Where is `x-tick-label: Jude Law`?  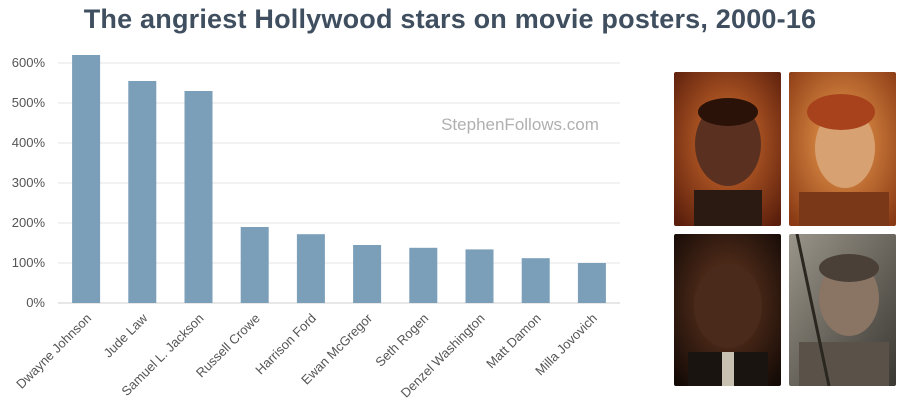 x-tick-label: Jude Law is located at coordinates (125, 335).